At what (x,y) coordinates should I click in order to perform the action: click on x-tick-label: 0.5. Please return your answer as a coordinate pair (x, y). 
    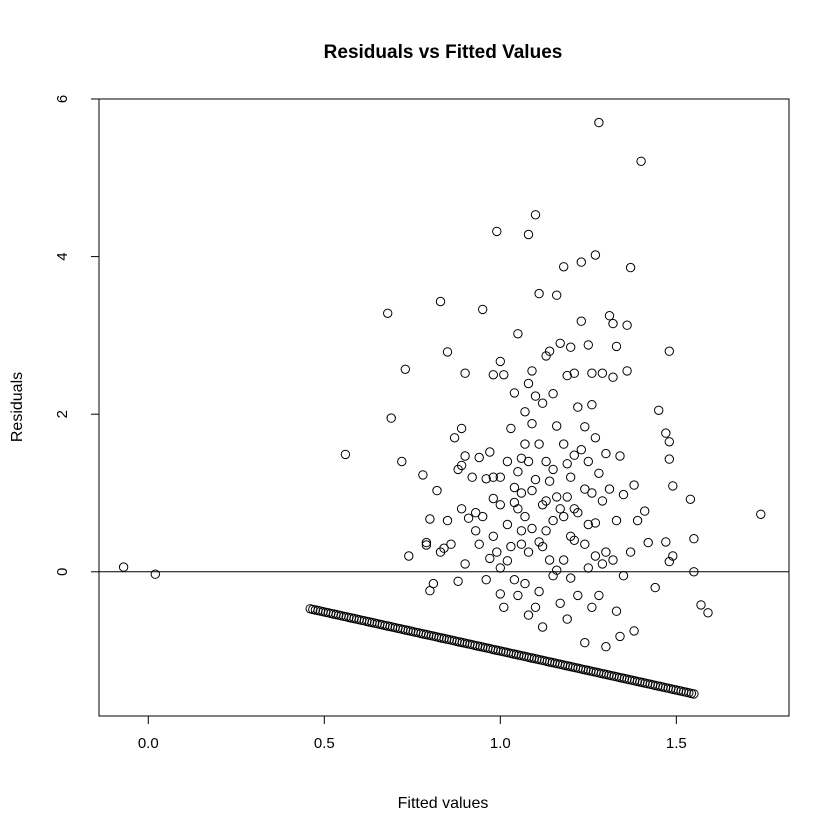
    Looking at the image, I should click on (324, 743).